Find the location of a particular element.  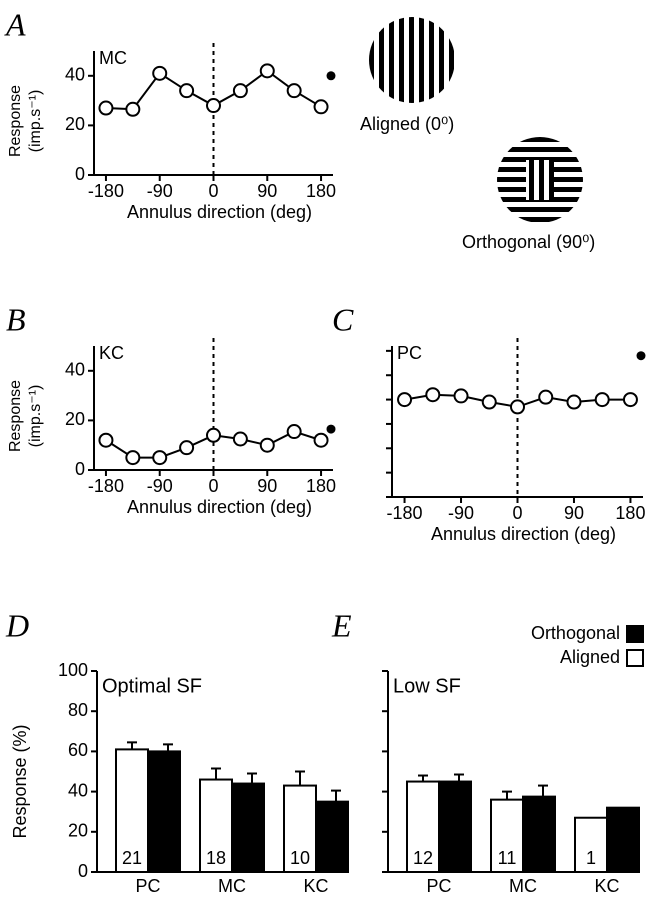

legend-label: Orthogonal is located at coordinates (575, 633).